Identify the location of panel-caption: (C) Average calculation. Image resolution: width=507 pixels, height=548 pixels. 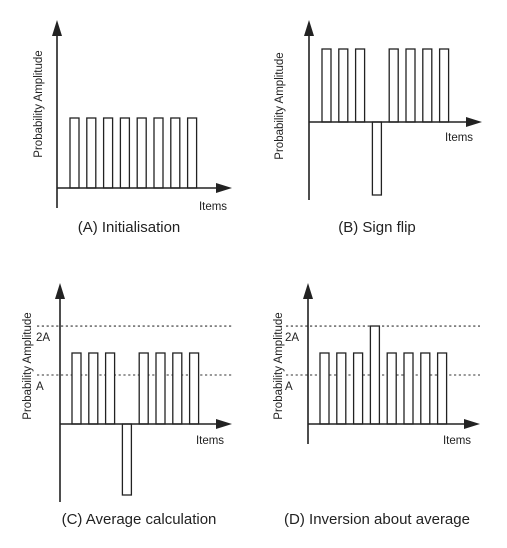
(139, 519).